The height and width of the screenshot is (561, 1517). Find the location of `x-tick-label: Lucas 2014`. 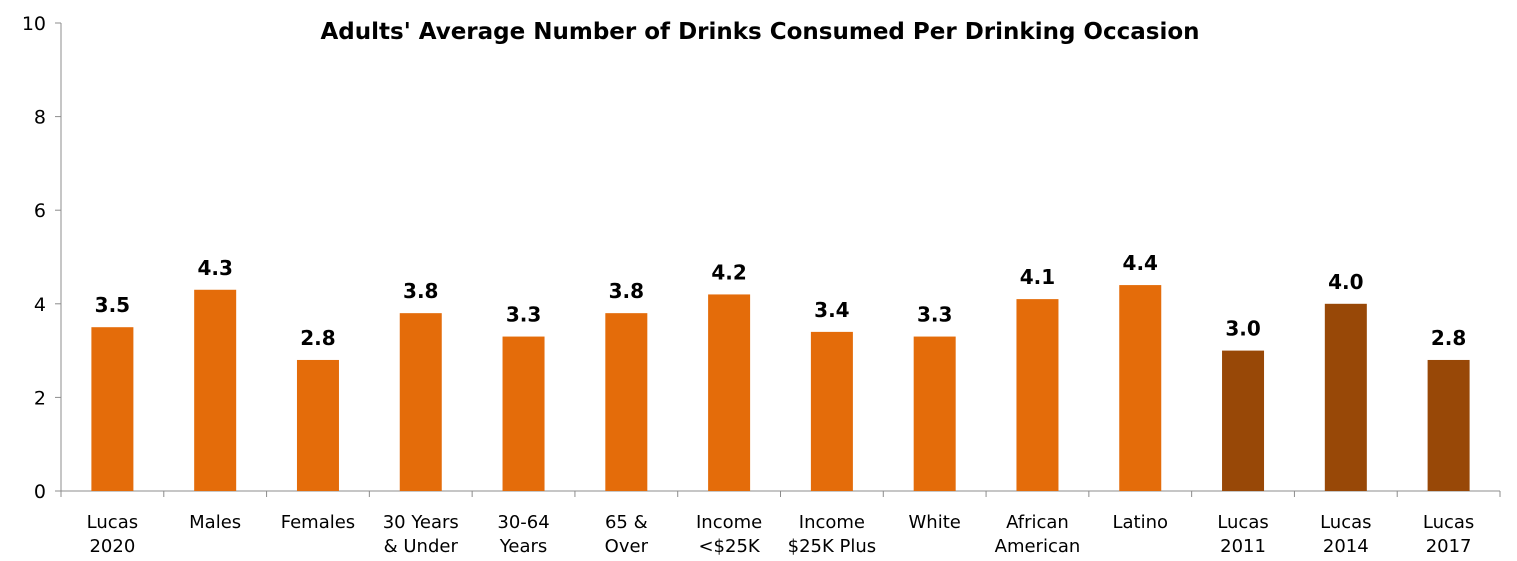

x-tick-label: Lucas 2014 is located at coordinates (1345, 534).